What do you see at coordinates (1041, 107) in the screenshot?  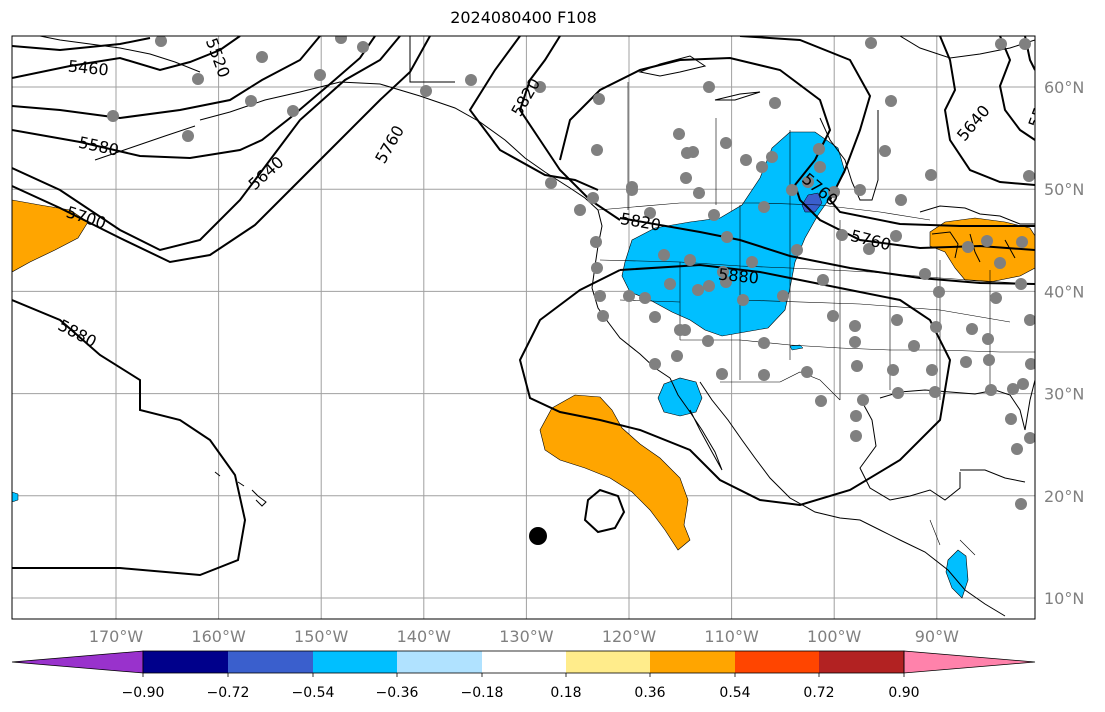 I see `contour-label: 5580` at bounding box center [1041, 107].